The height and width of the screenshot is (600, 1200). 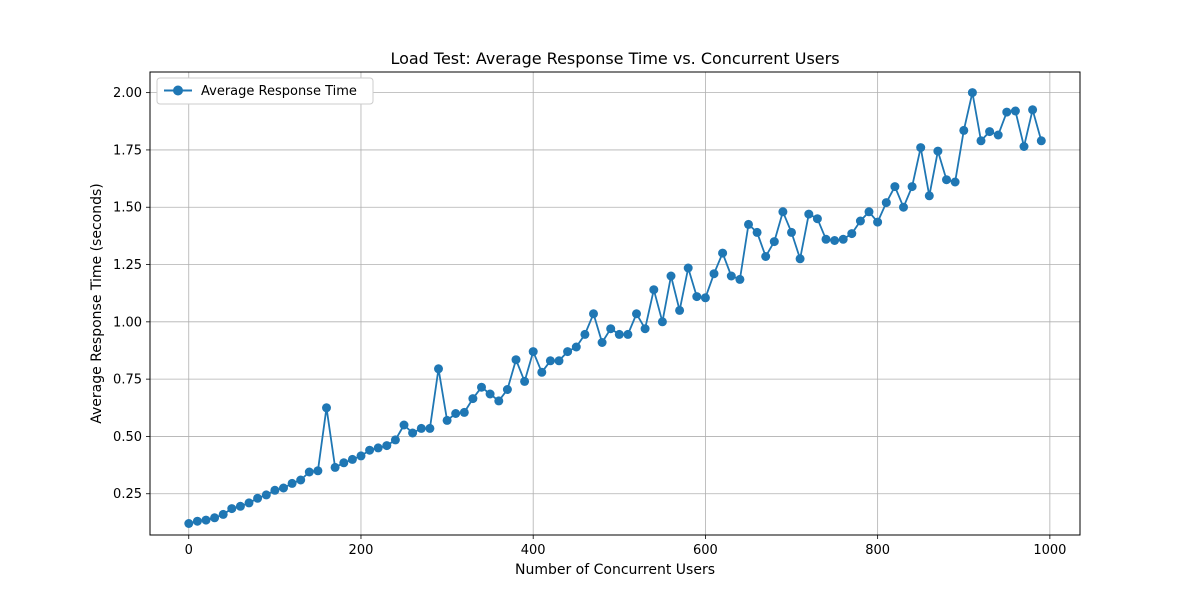 What do you see at coordinates (533, 550) in the screenshot?
I see `x-tick-label: 400` at bounding box center [533, 550].